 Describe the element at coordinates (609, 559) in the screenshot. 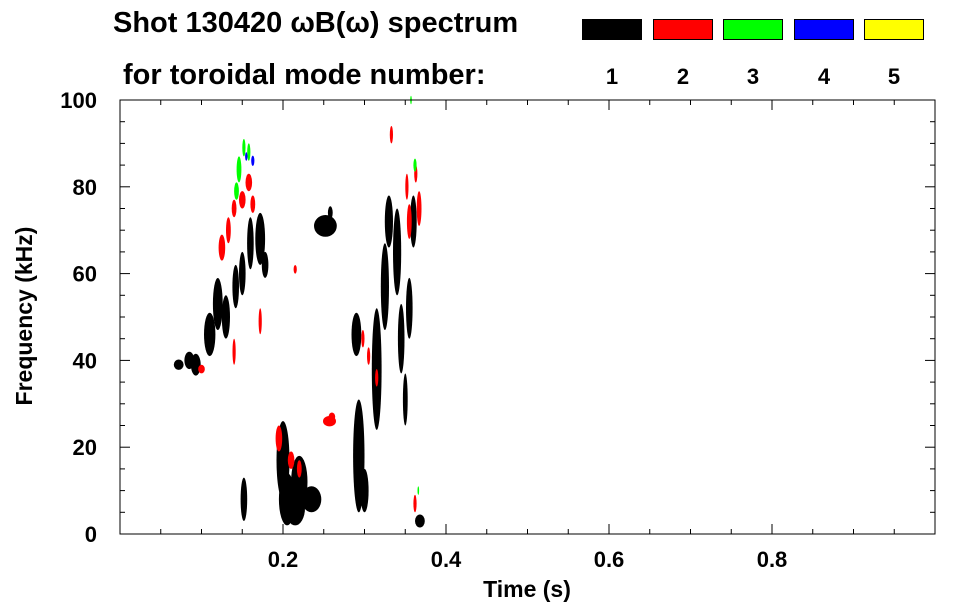

I see `x-tick-label: 0.6` at that location.